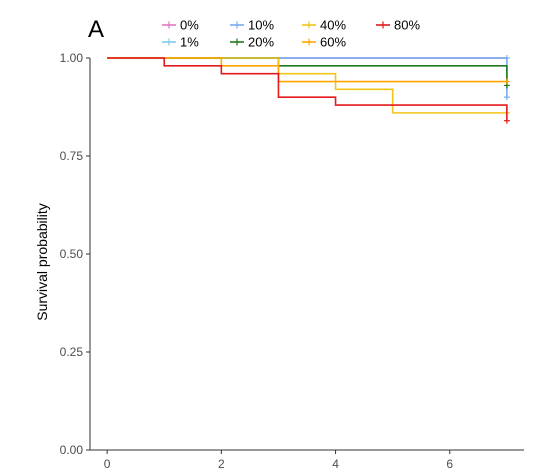 Image resolution: width=541 pixels, height=476 pixels. I want to click on curve-60pct, so click(307, 70).